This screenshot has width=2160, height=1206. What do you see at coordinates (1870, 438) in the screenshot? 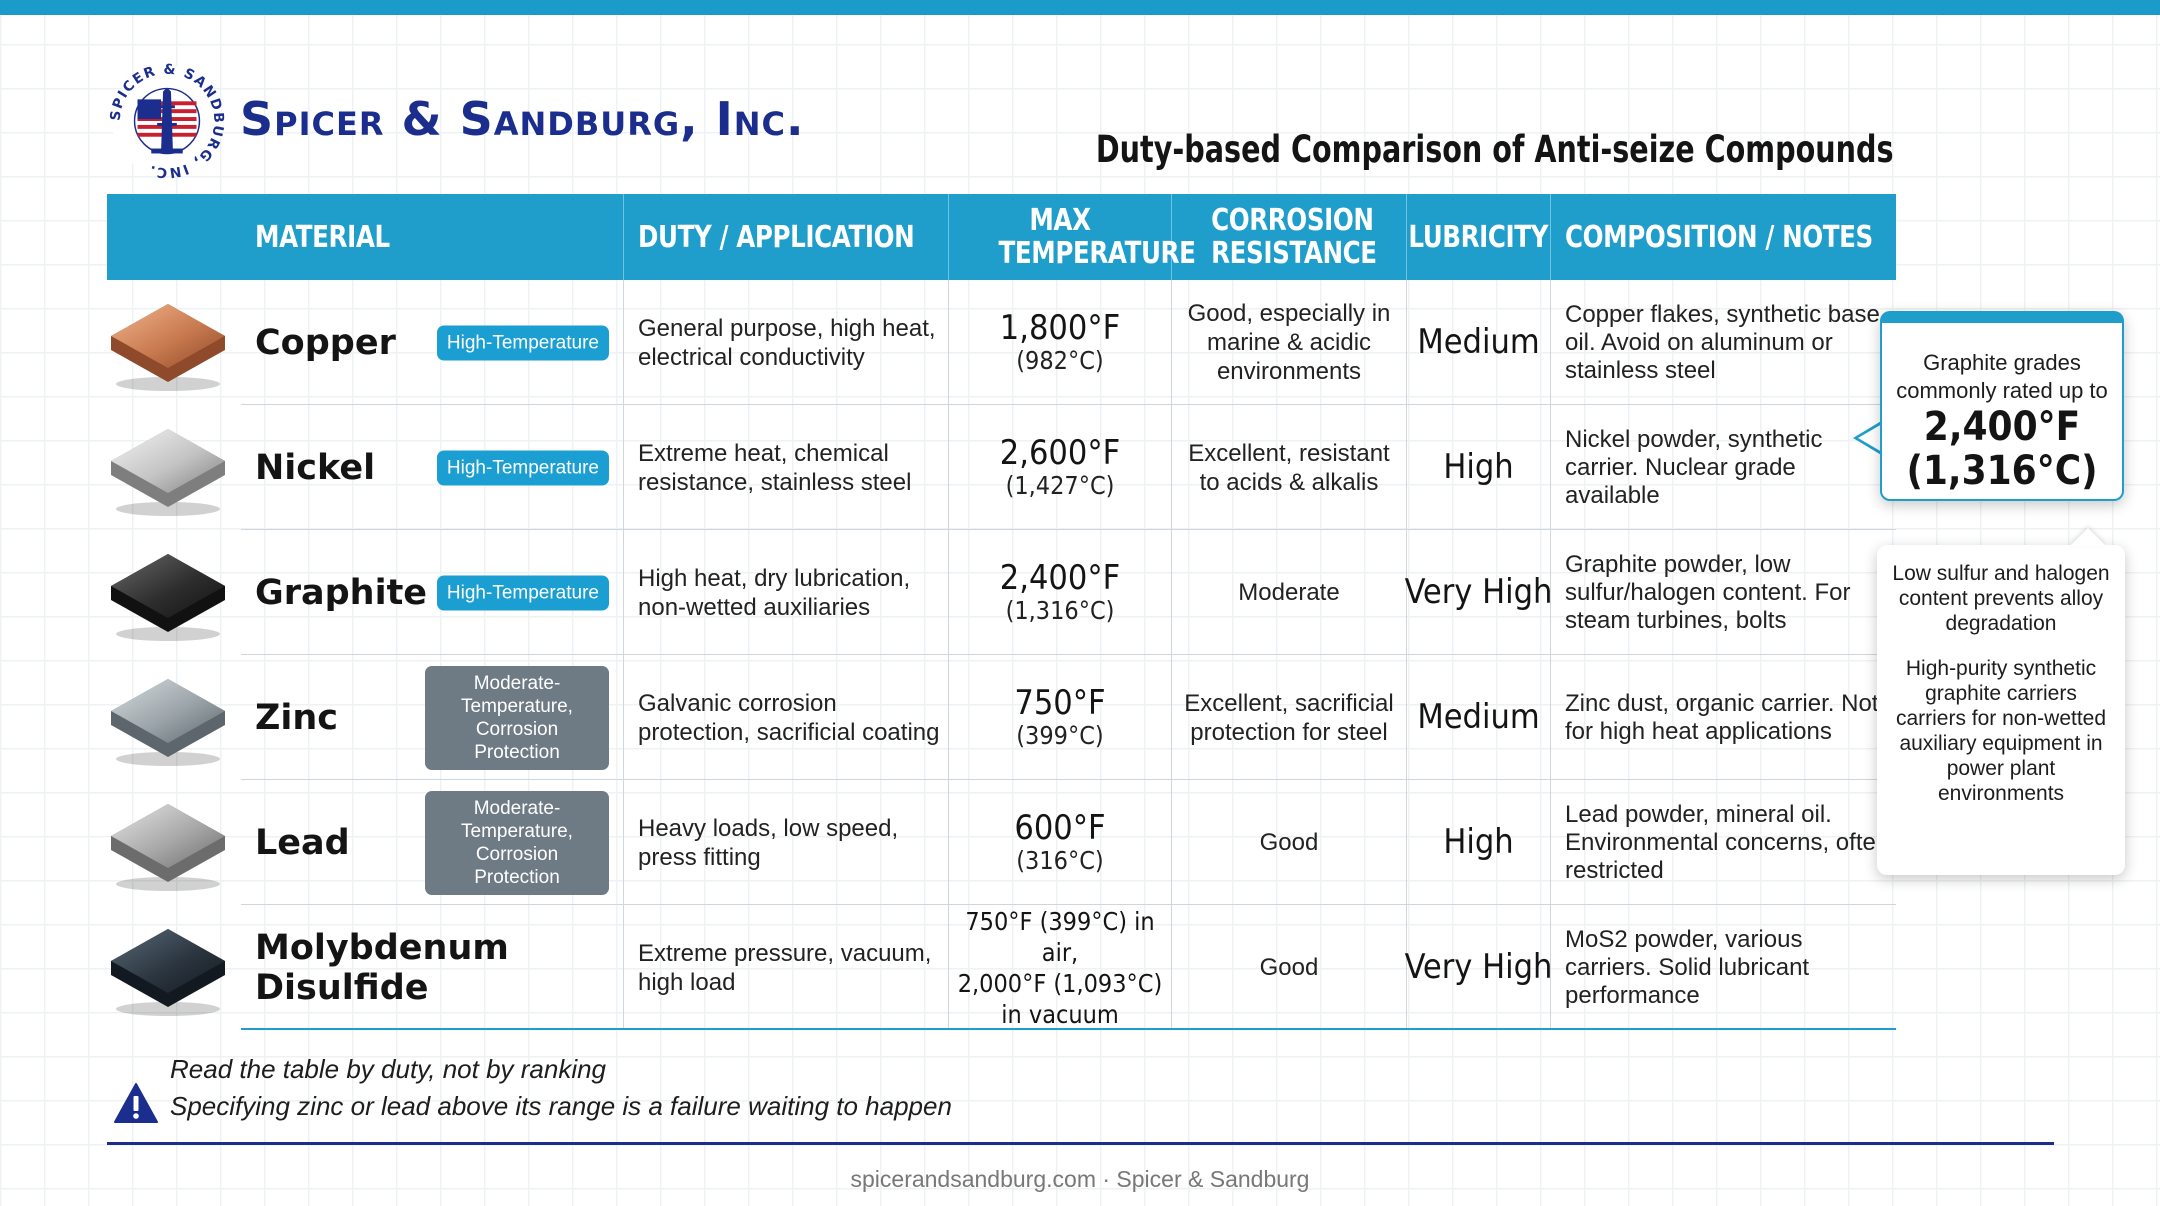
I see `callout-pointer-fill` at bounding box center [1870, 438].